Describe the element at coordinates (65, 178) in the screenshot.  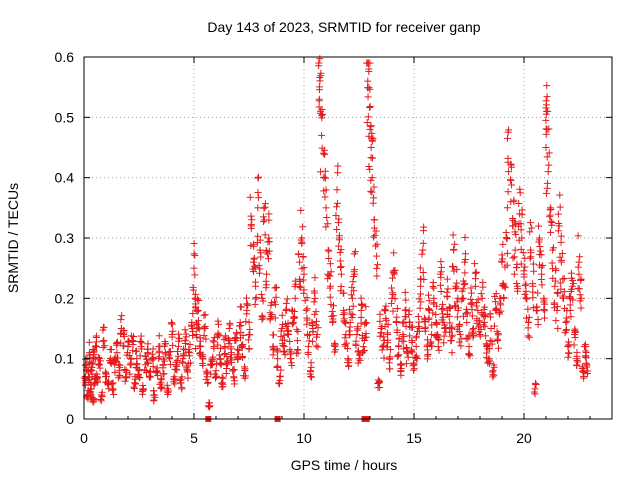
I see `y-tick-label: 0.4` at that location.